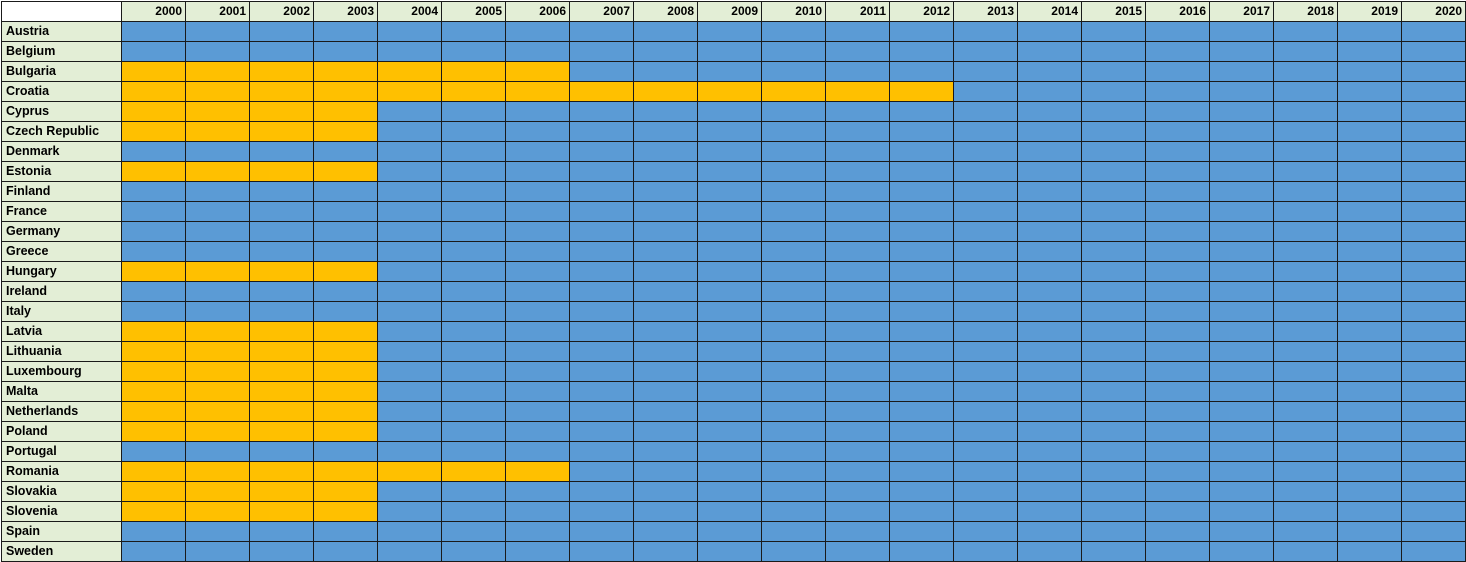 The height and width of the screenshot is (562, 1466). Describe the element at coordinates (733, 131) in the screenshot. I see `country-row: Czech Republic` at that location.